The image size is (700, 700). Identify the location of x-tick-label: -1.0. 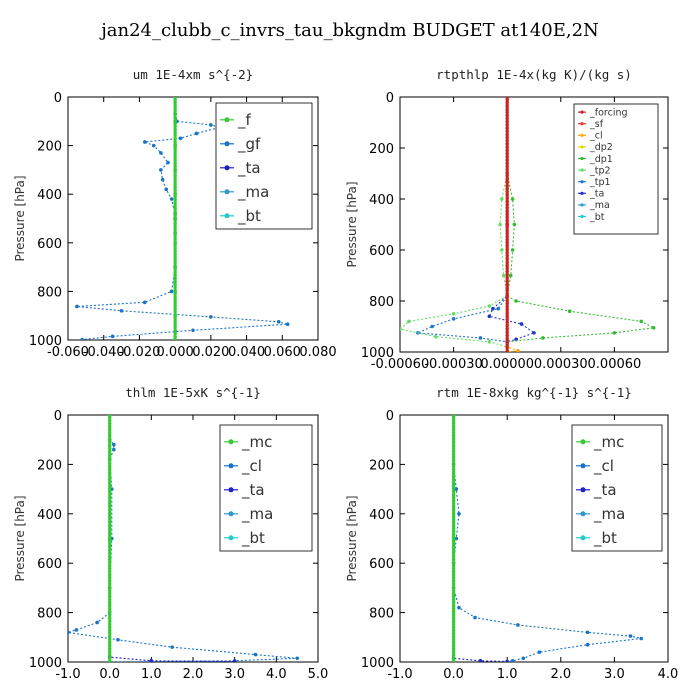
(399, 674).